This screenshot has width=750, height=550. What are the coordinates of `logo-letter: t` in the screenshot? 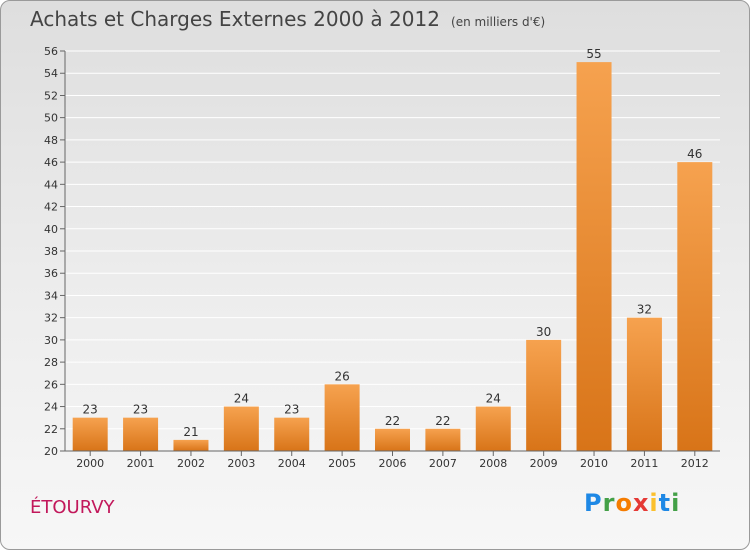 It's located at (665, 503).